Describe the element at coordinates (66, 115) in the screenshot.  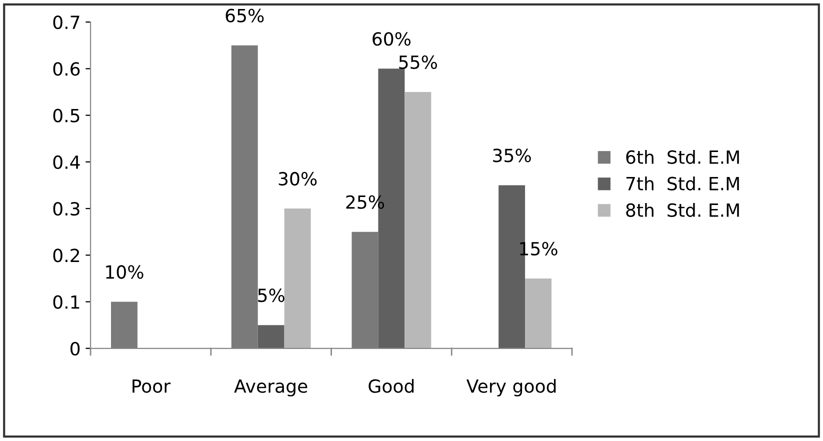
I see `y-tick-label: 0.5` at that location.